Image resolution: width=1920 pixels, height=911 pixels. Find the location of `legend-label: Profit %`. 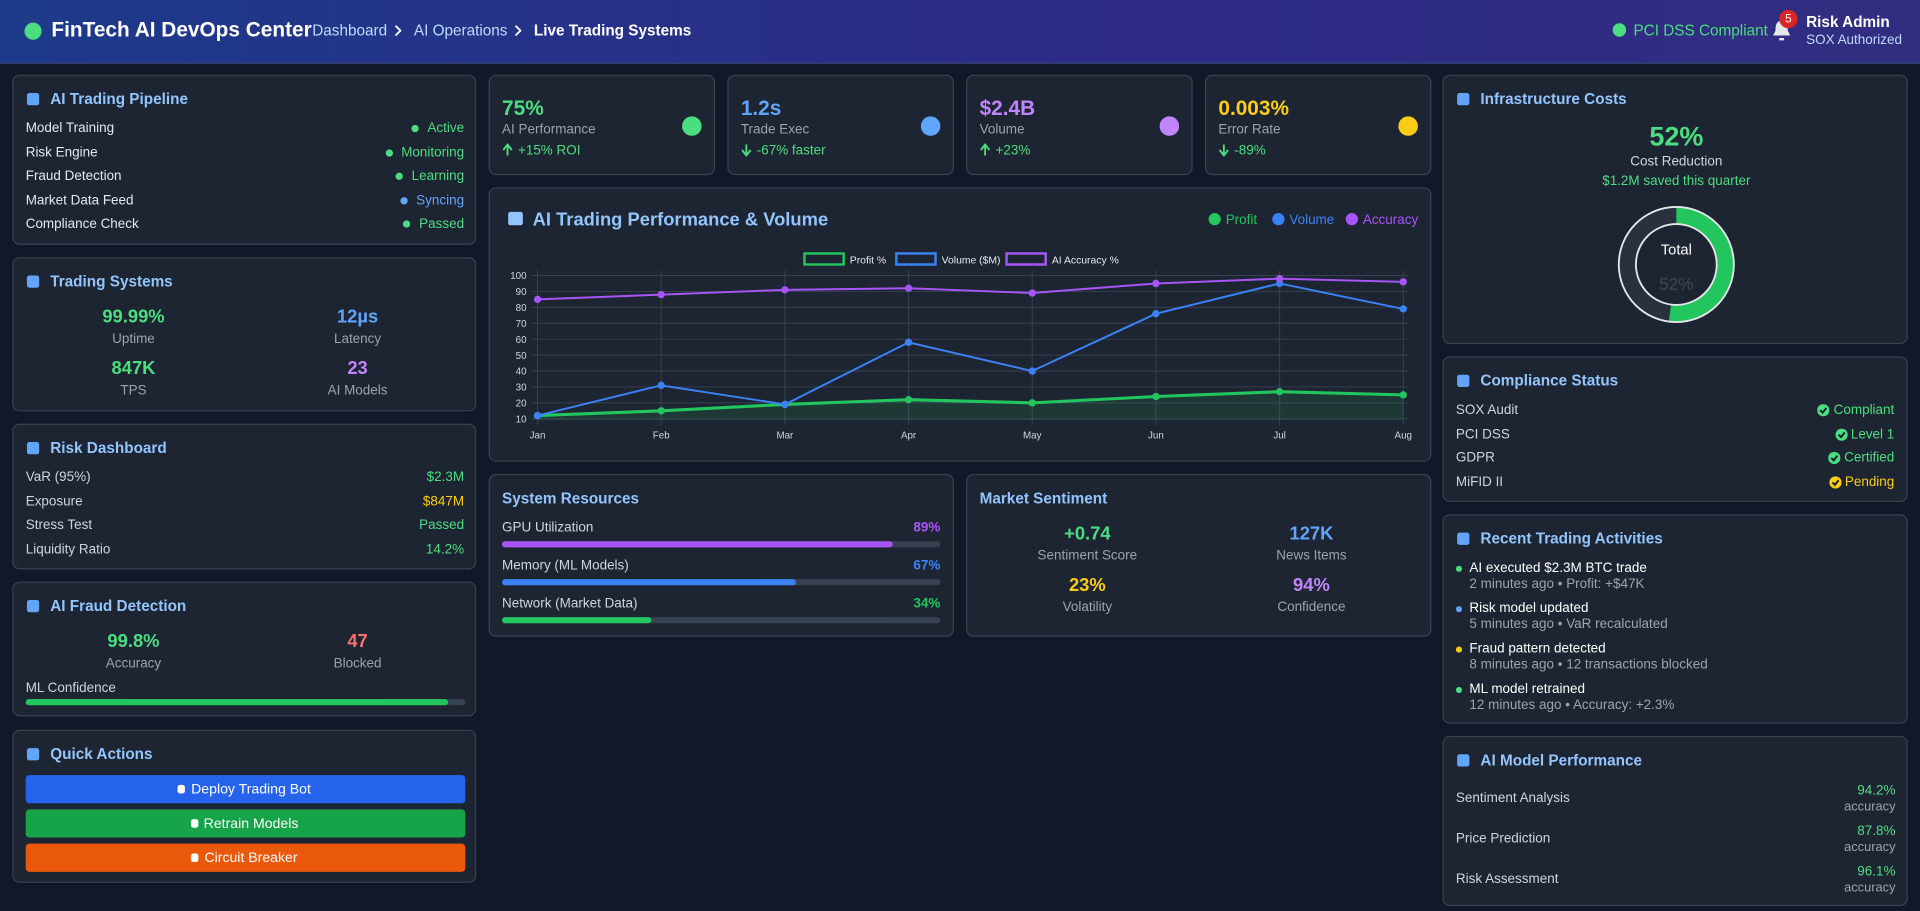

legend-label: Profit % is located at coordinates (868, 260).